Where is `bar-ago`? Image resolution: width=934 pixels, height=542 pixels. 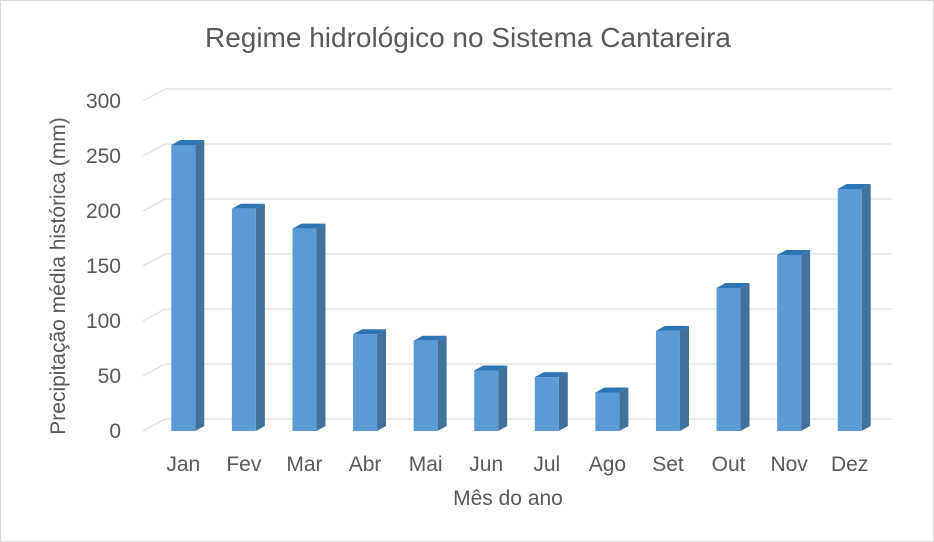 bar-ago is located at coordinates (612, 409).